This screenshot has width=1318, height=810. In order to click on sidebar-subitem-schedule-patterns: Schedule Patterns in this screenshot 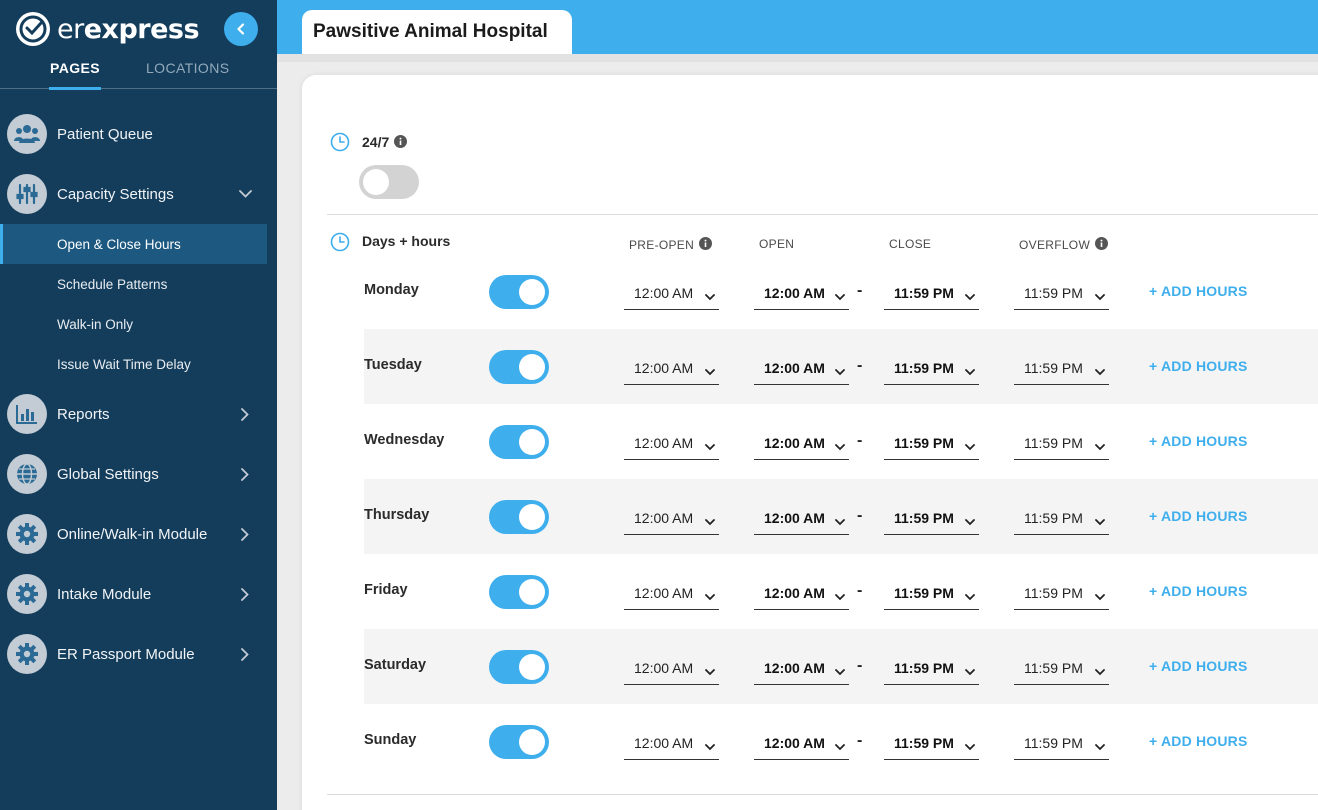, I will do `click(133, 284)`.